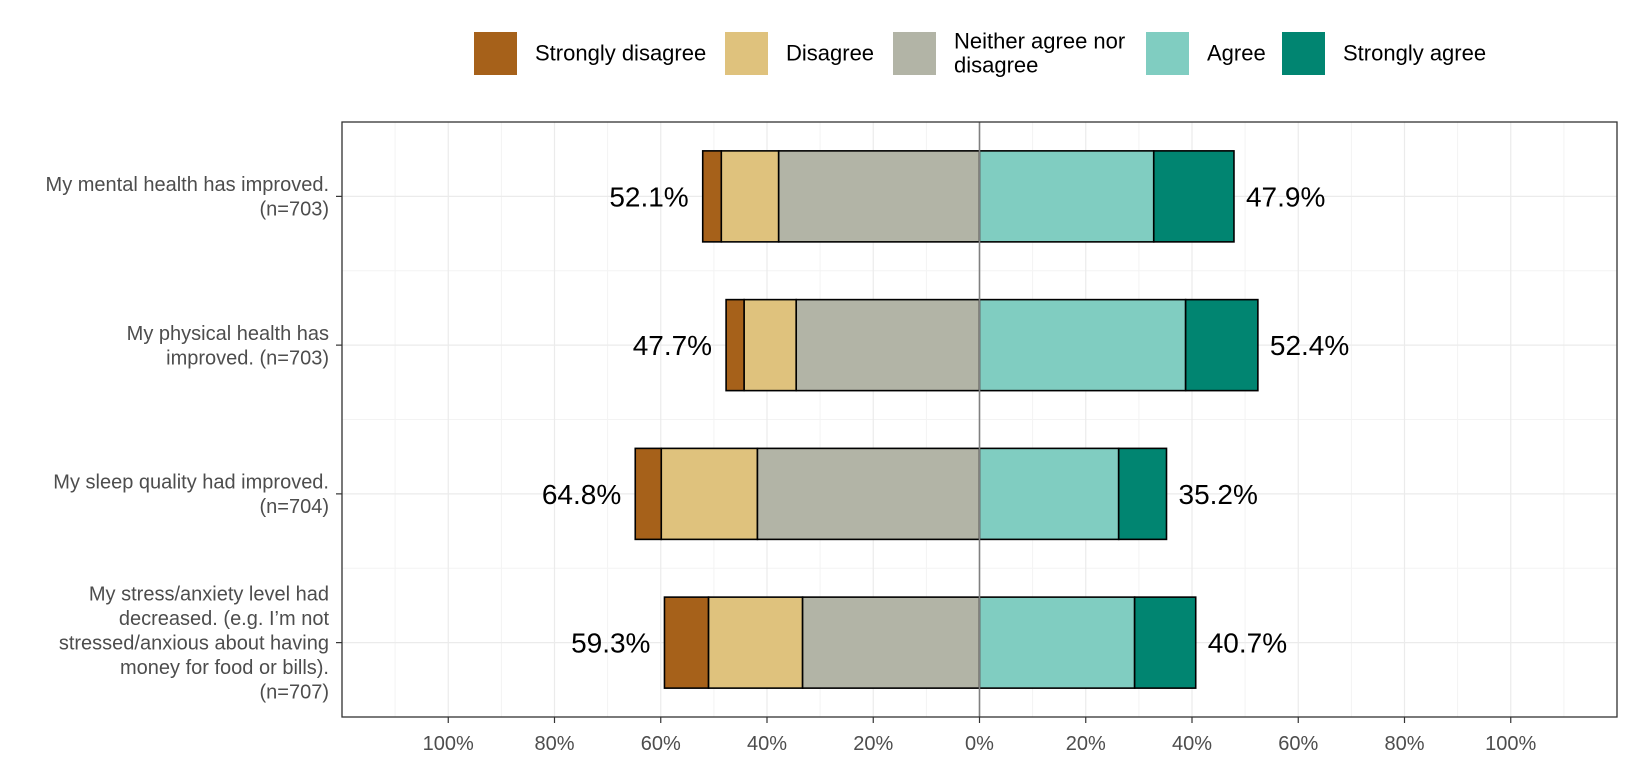 Image resolution: width=1632 pixels, height=768 pixels. I want to click on category-label-line: My sleep quality had improved., so click(191, 483).